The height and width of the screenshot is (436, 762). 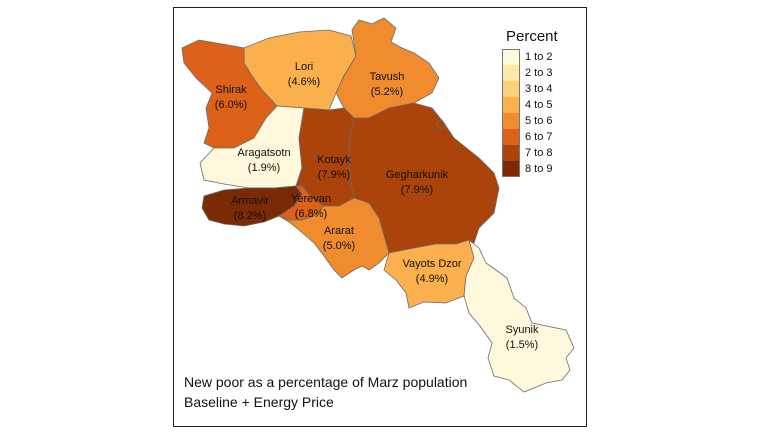 What do you see at coordinates (522, 345) in the screenshot?
I see `label-syunik-value: (1.5%)` at bounding box center [522, 345].